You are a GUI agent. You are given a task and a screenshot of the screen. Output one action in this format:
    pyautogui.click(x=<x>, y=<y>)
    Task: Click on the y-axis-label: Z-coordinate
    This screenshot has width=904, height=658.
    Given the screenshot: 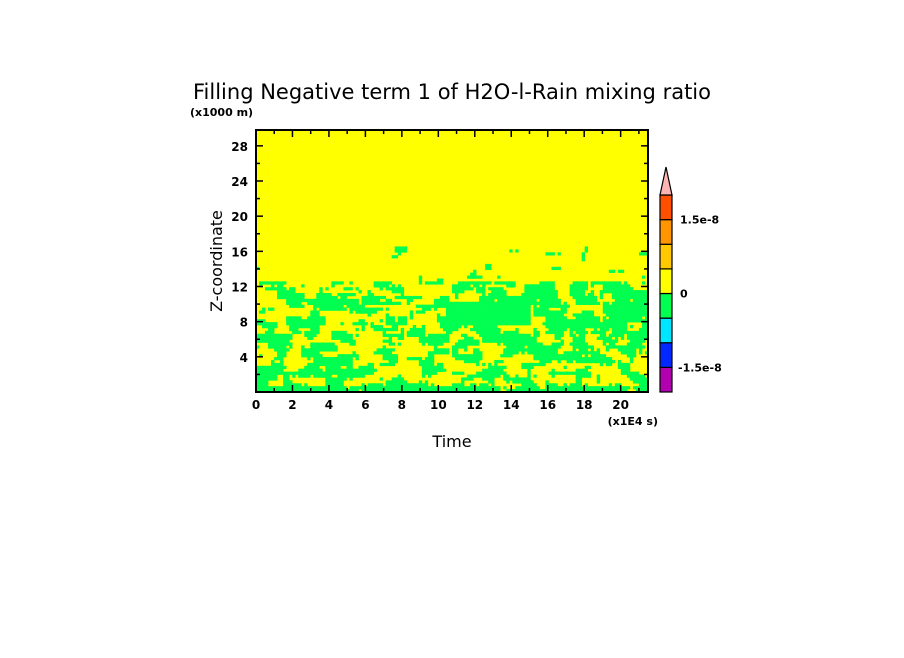 What is the action you would take?
    pyautogui.click(x=216, y=261)
    